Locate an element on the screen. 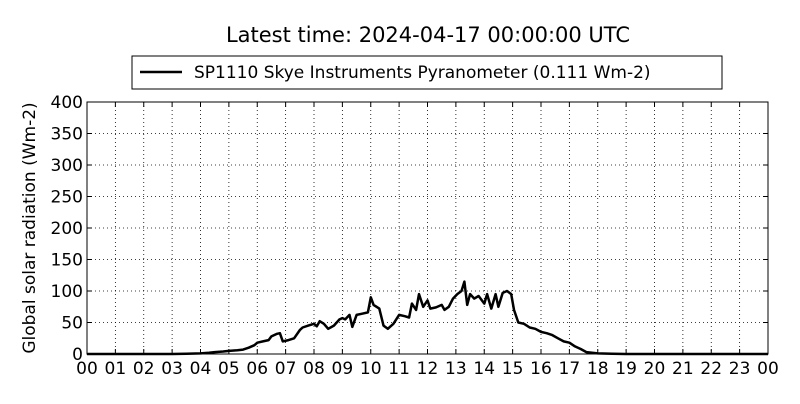 Image resolution: width=800 pixels, height=404 pixels. x-tick-label: 14 is located at coordinates (484, 369).